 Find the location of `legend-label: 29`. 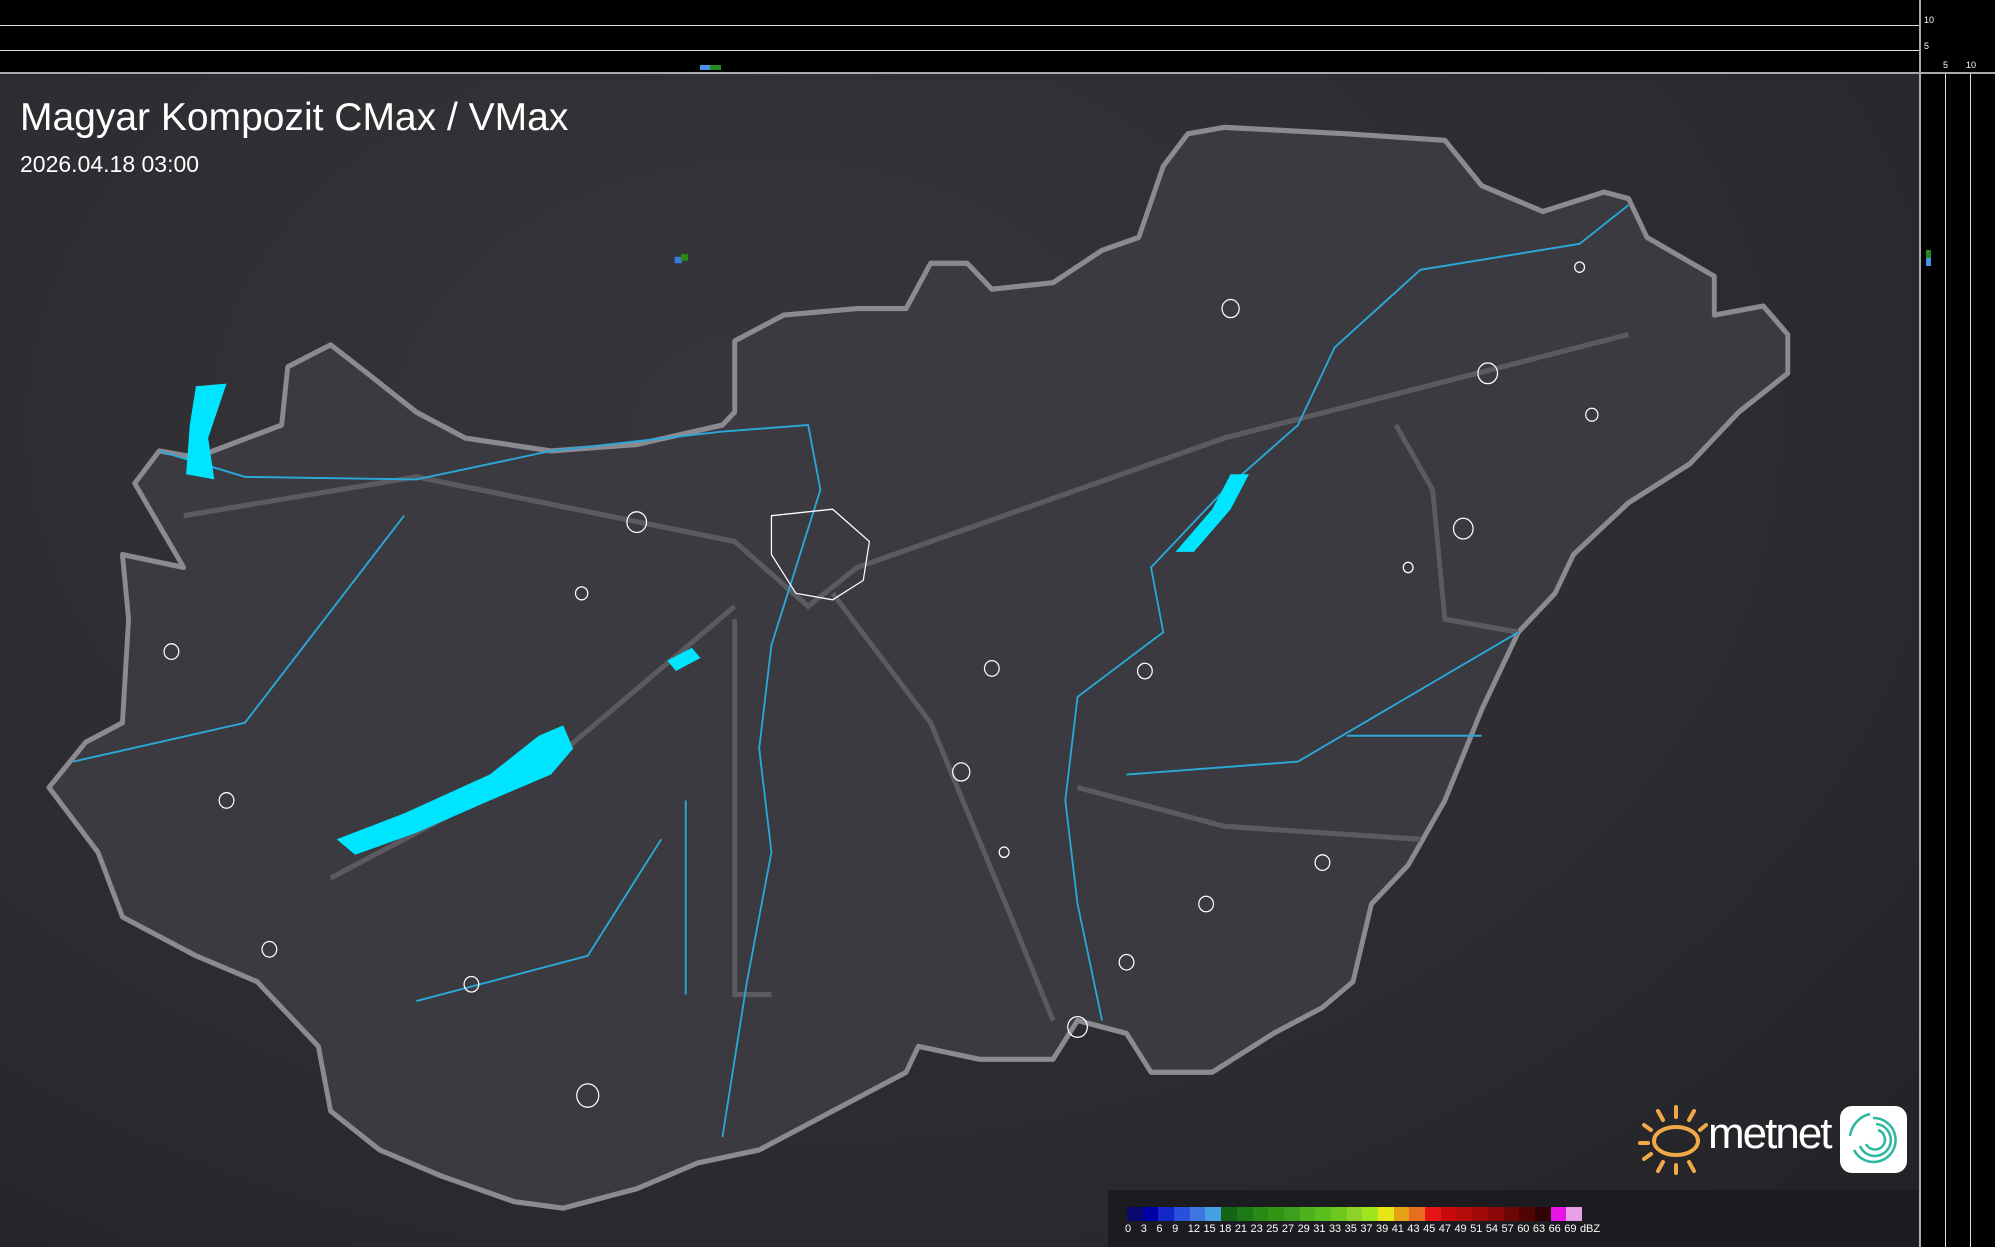

legend-label: 29 is located at coordinates (1303, 1229).